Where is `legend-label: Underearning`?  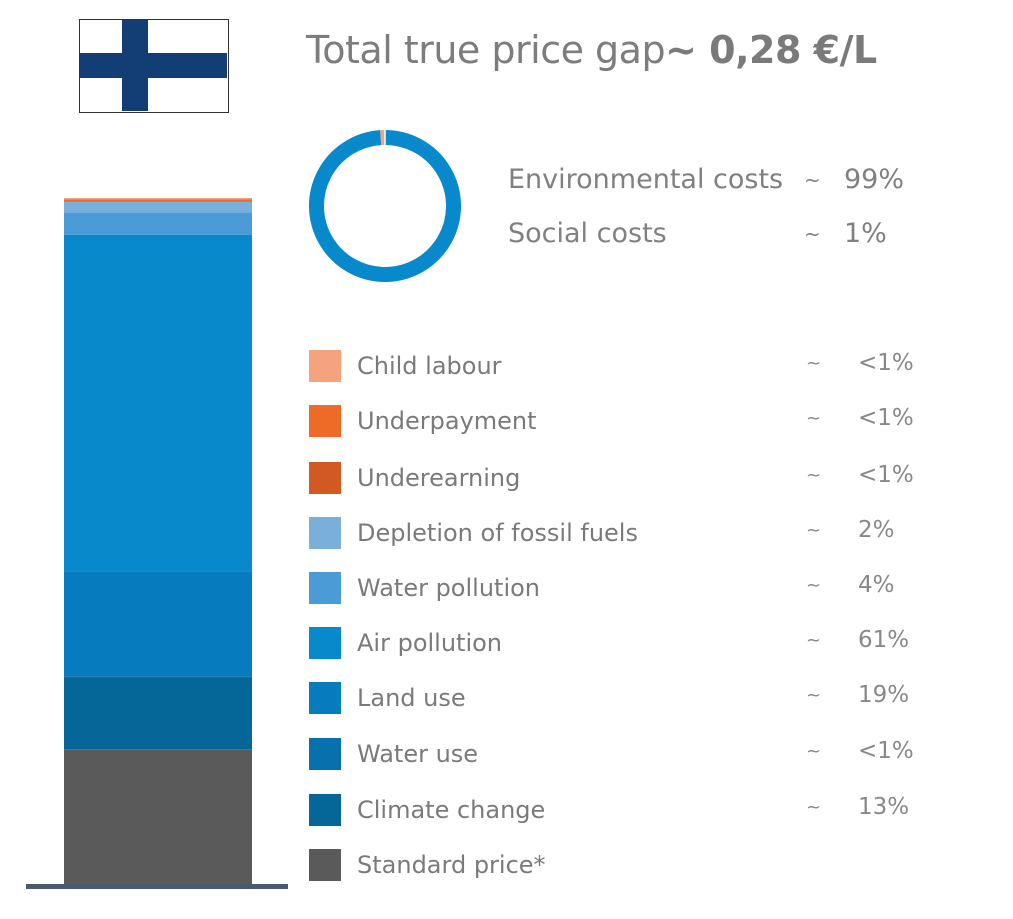 legend-label: Underearning is located at coordinates (439, 478).